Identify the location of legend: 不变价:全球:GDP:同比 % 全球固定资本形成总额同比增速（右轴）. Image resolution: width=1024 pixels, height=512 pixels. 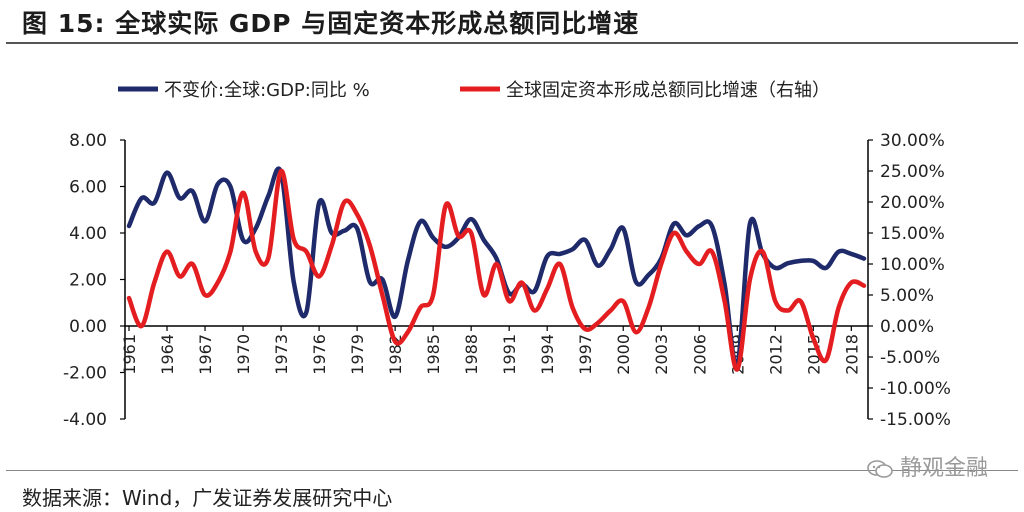
(474, 90).